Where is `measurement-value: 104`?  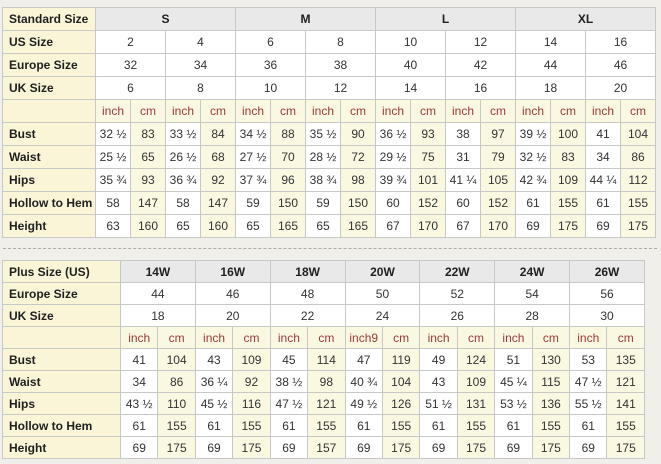 measurement-value: 104 is located at coordinates (401, 381).